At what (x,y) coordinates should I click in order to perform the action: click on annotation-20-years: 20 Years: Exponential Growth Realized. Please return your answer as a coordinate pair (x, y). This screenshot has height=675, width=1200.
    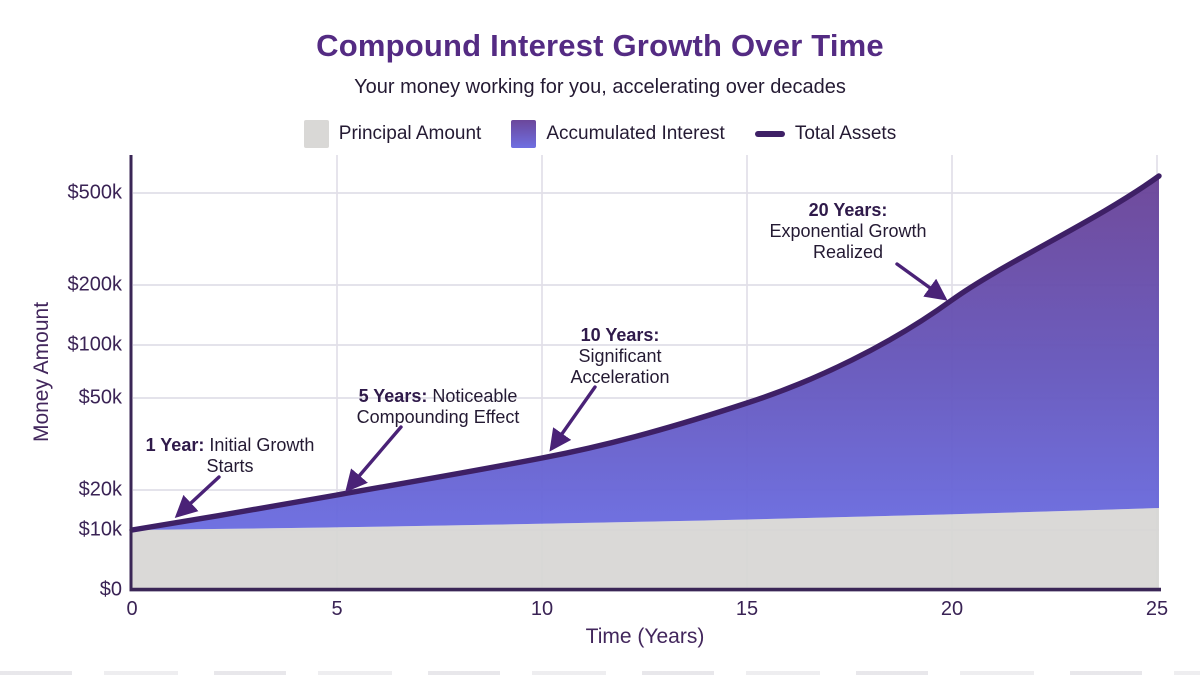
    Looking at the image, I should click on (848, 231).